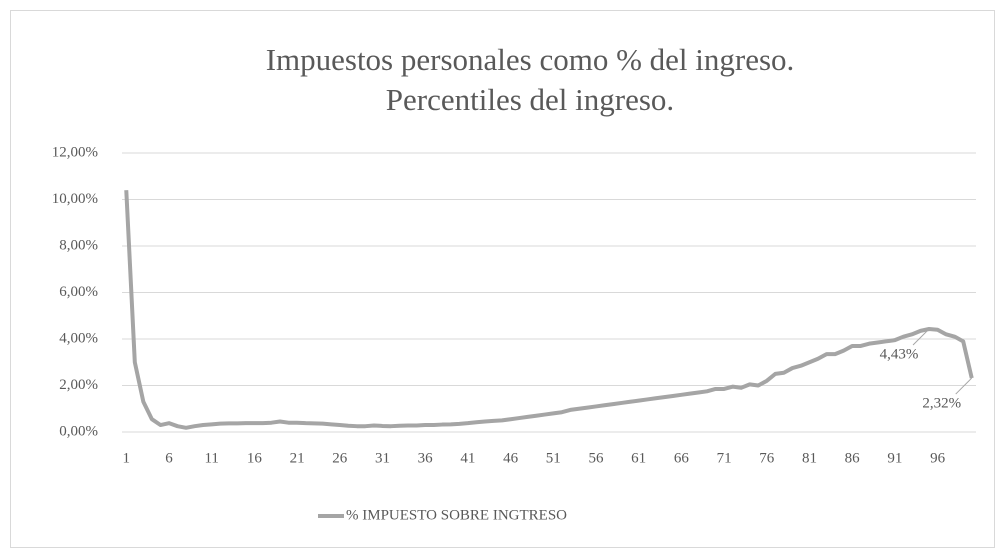 This screenshot has width=1005, height=548. What do you see at coordinates (596, 458) in the screenshot?
I see `x-tick-label: 56` at bounding box center [596, 458].